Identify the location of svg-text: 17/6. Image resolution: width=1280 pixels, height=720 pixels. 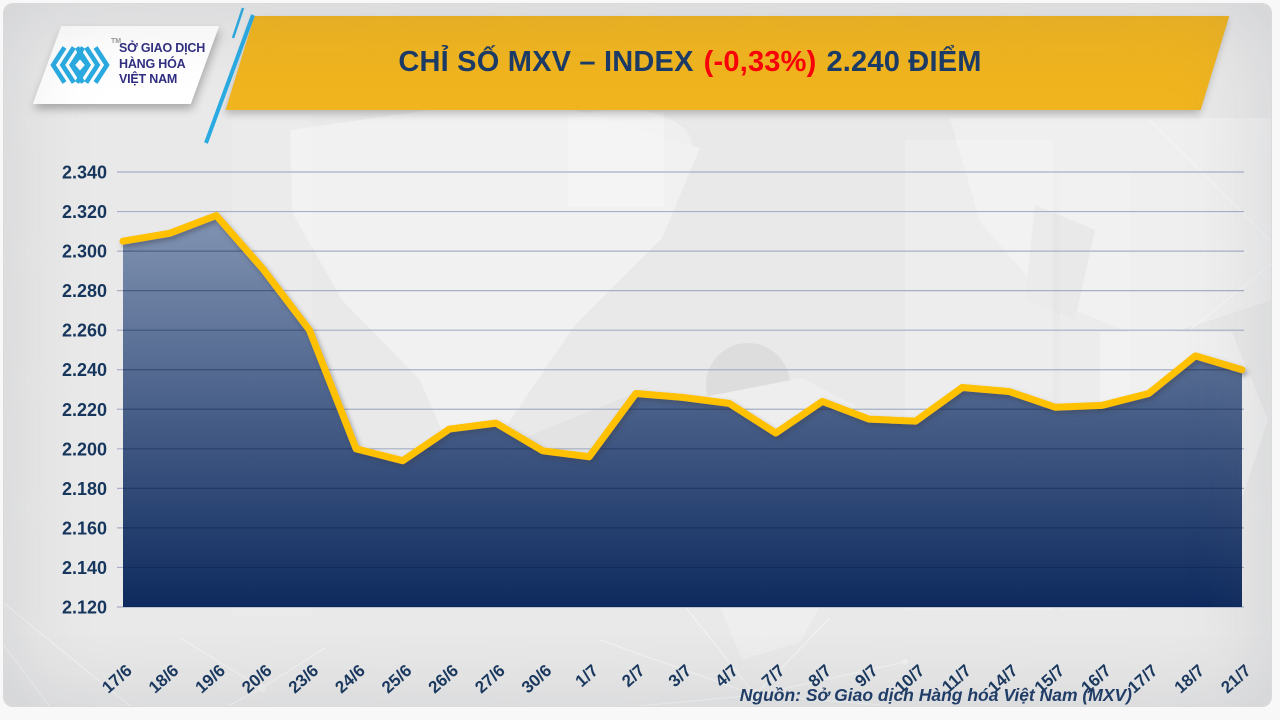
(116, 679).